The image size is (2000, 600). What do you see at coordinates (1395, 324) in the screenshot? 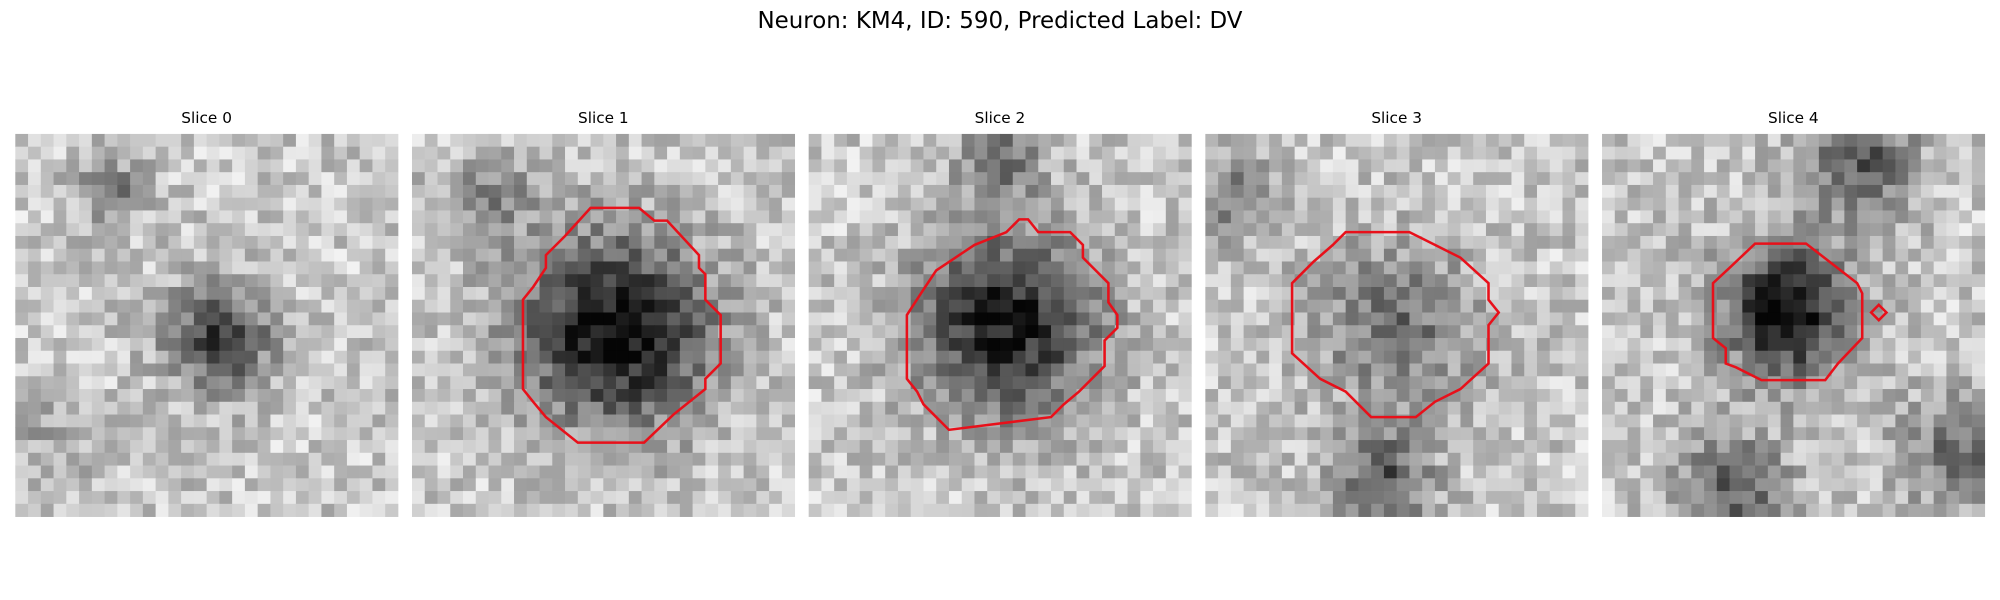
I see `contour` at bounding box center [1395, 324].